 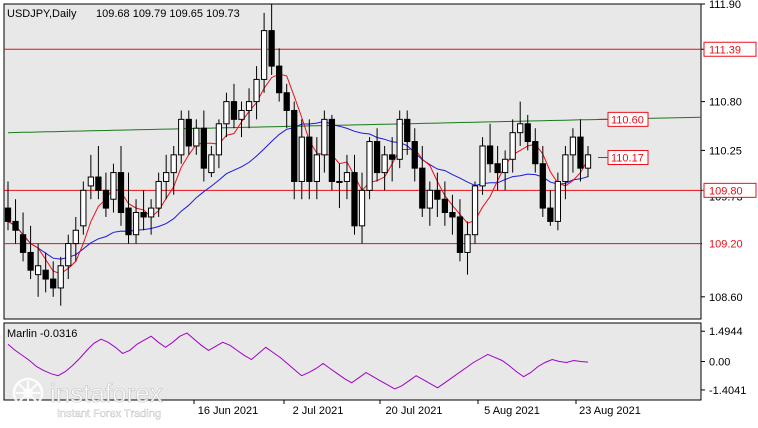 What do you see at coordinates (28, 393) in the screenshot?
I see `instaforex-logo-icon` at bounding box center [28, 393].